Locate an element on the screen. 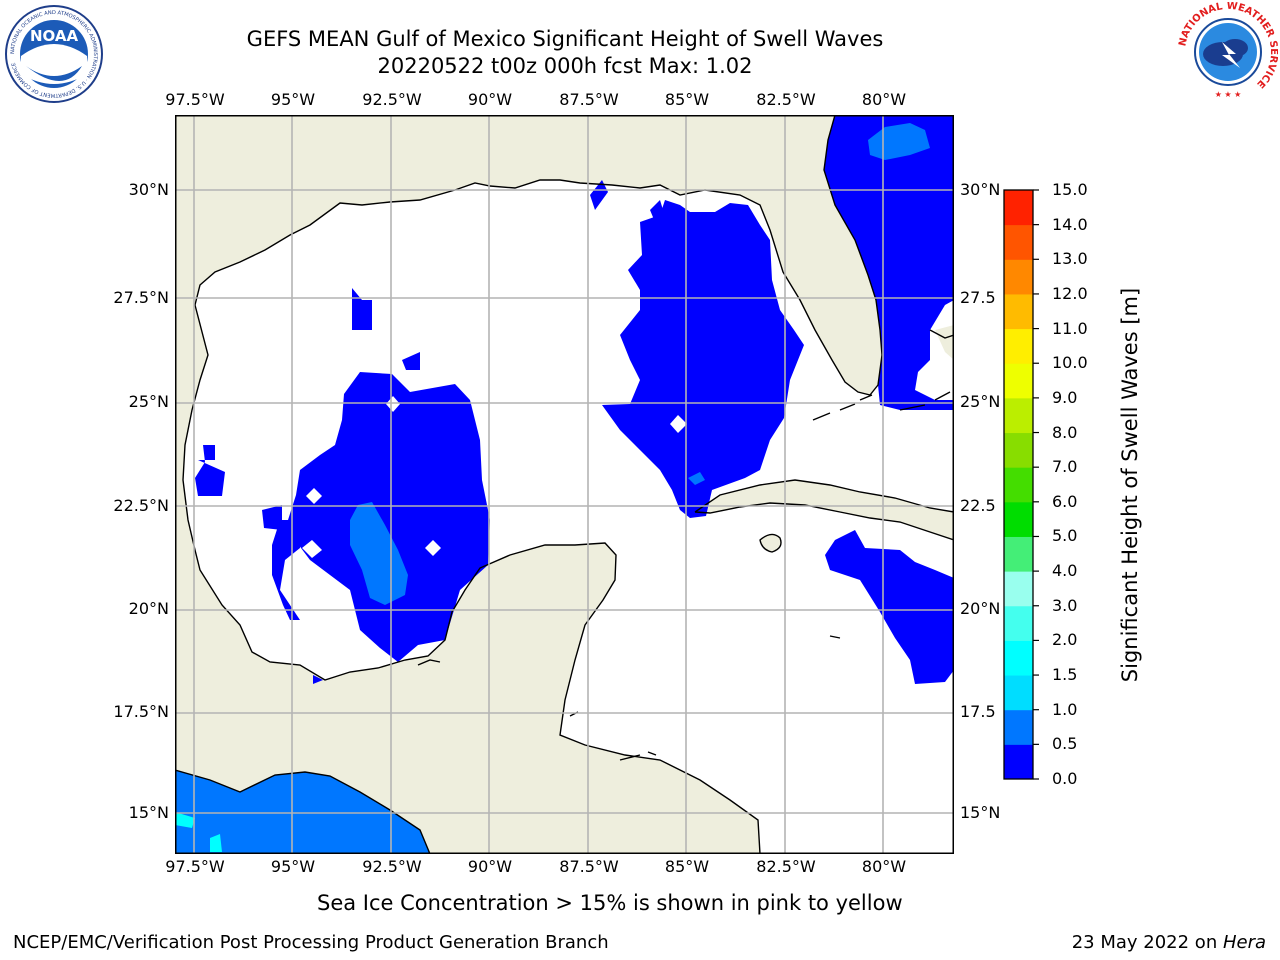  land-bahamas is located at coordinates (944, 342).